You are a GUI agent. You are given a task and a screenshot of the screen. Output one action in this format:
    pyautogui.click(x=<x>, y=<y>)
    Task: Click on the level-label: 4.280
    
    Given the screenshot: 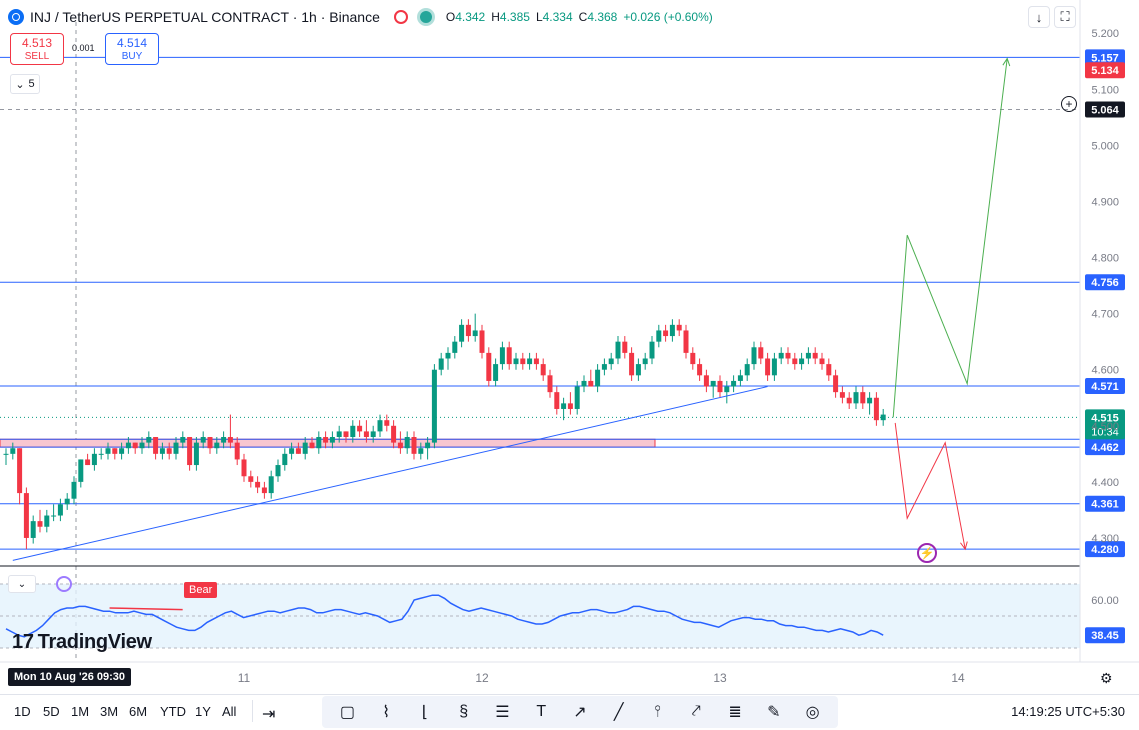 What is the action you would take?
    pyautogui.click(x=1105, y=550)
    